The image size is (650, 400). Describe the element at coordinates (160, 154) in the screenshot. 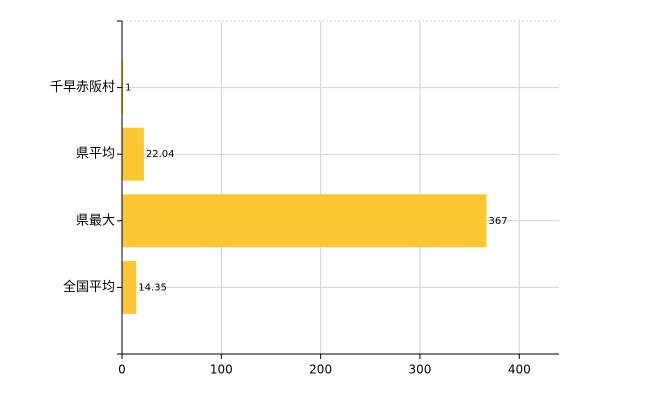

I see `value-label: 22.04` at that location.